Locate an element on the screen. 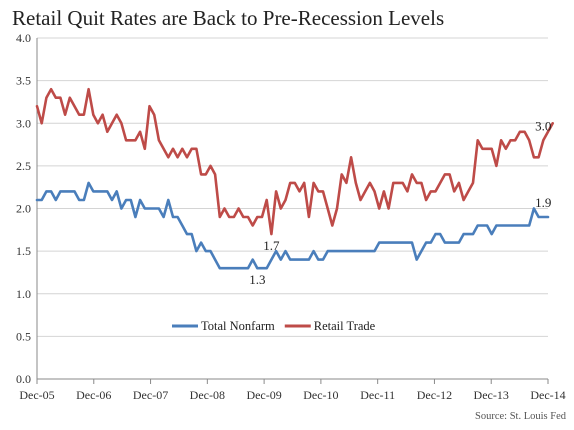 Image resolution: width=574 pixels, height=430 pixels. x-tick-label: Dec-06 is located at coordinates (93, 395).